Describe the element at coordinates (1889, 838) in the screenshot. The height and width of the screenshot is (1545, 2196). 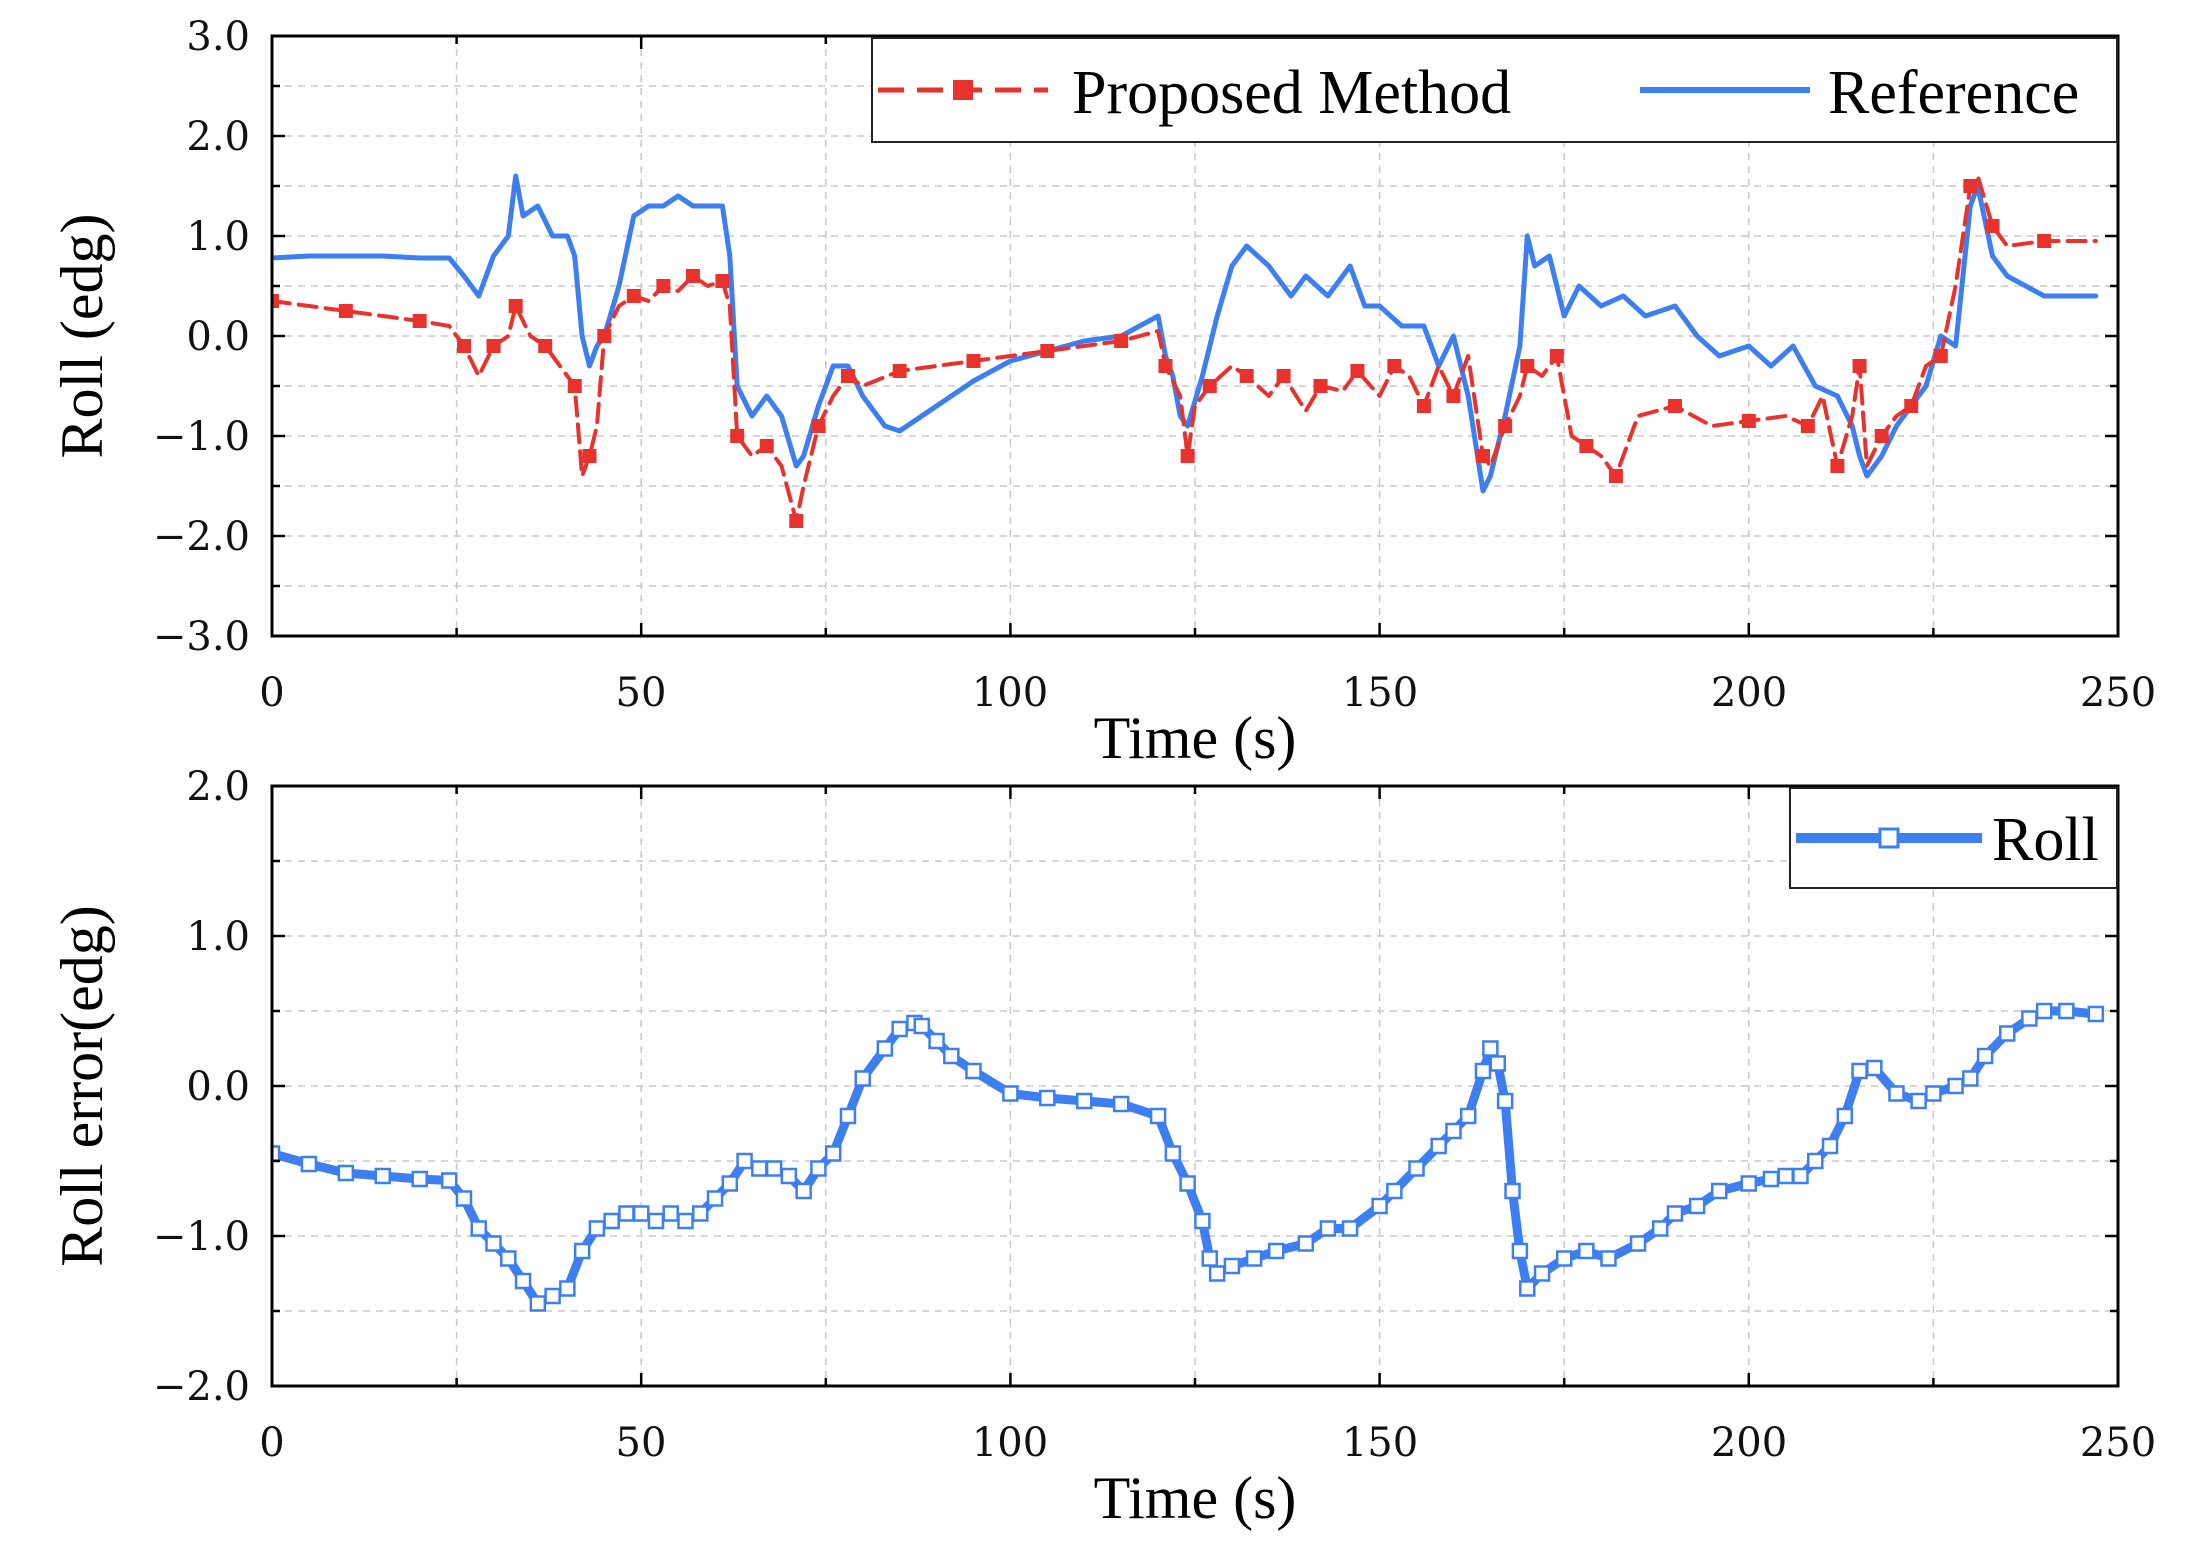
I see `legend-square-marker` at that location.